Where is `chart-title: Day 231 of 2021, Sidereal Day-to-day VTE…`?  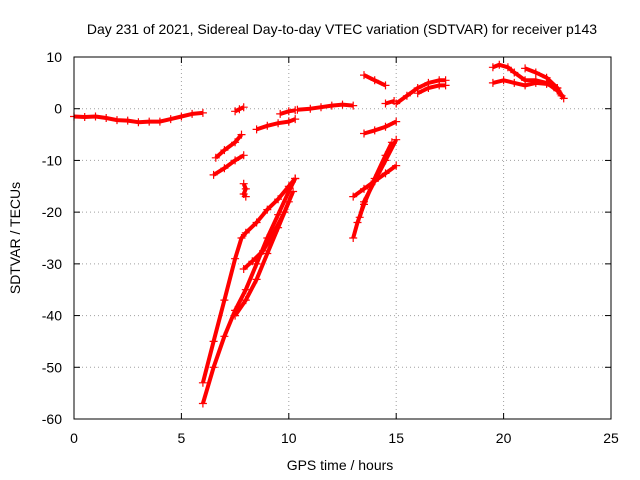 chart-title: Day 231 of 2021, Sidereal Day-to-day VTE… is located at coordinates (342, 29).